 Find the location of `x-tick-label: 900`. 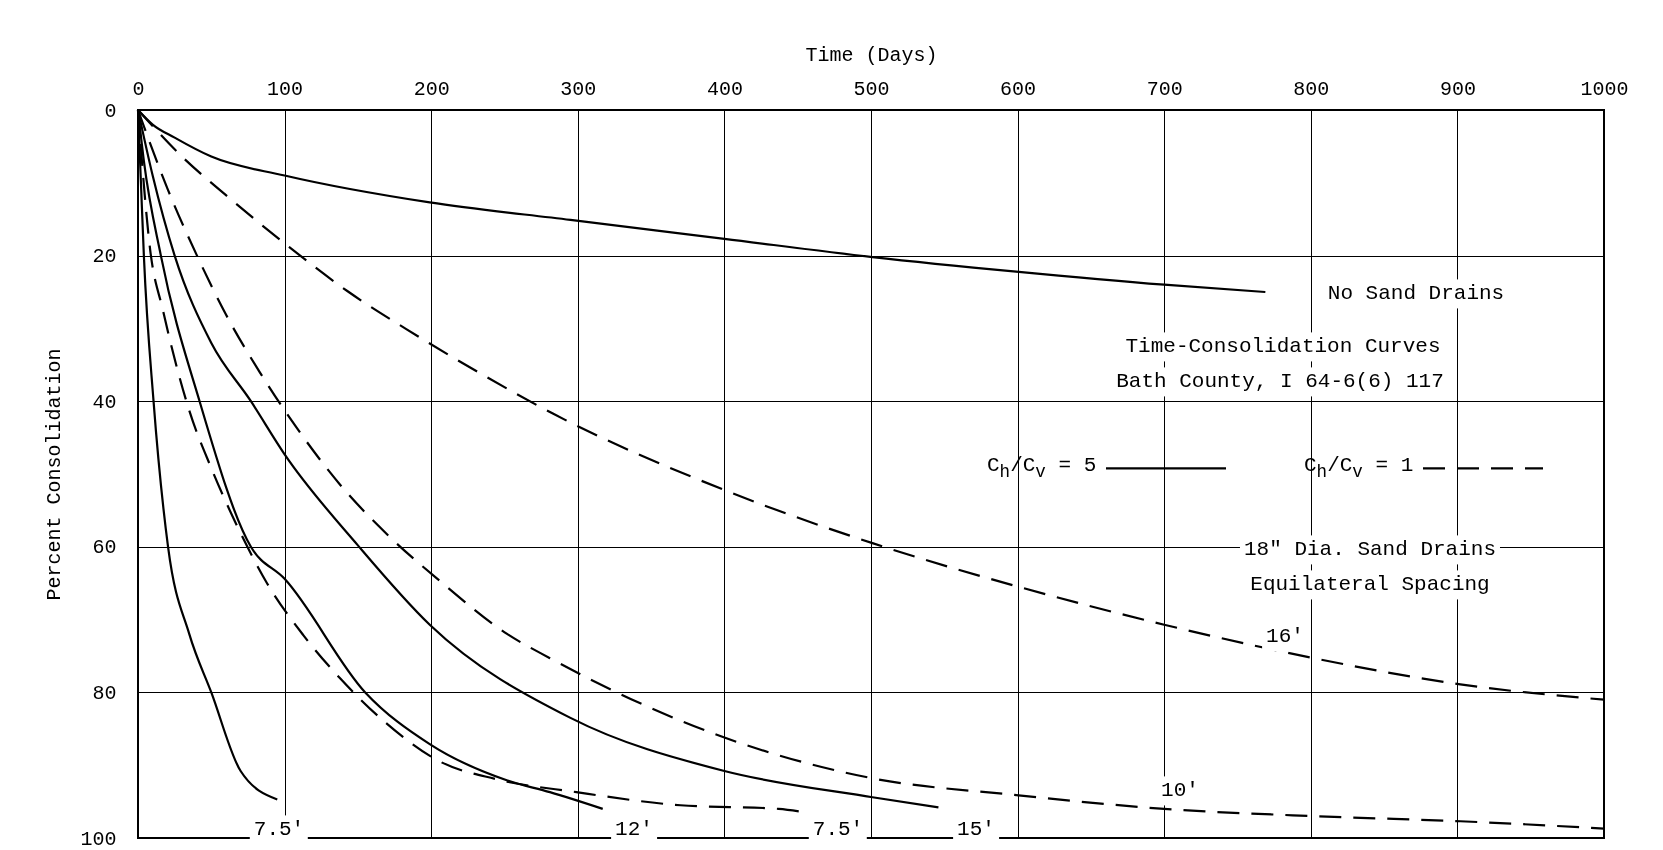

x-tick-label: 900 is located at coordinates (1457, 89).